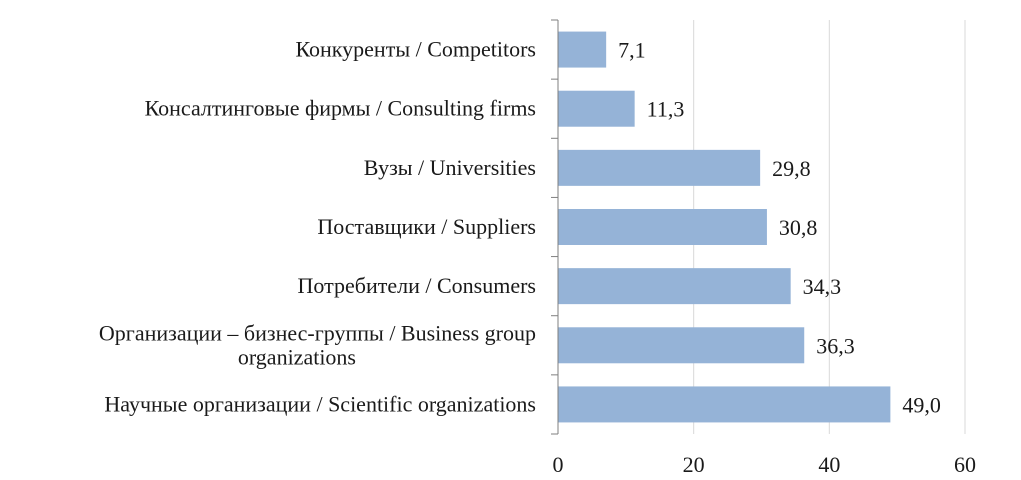 This screenshot has width=1021, height=480. I want to click on x-tick-label-60: 60, so click(965, 464).